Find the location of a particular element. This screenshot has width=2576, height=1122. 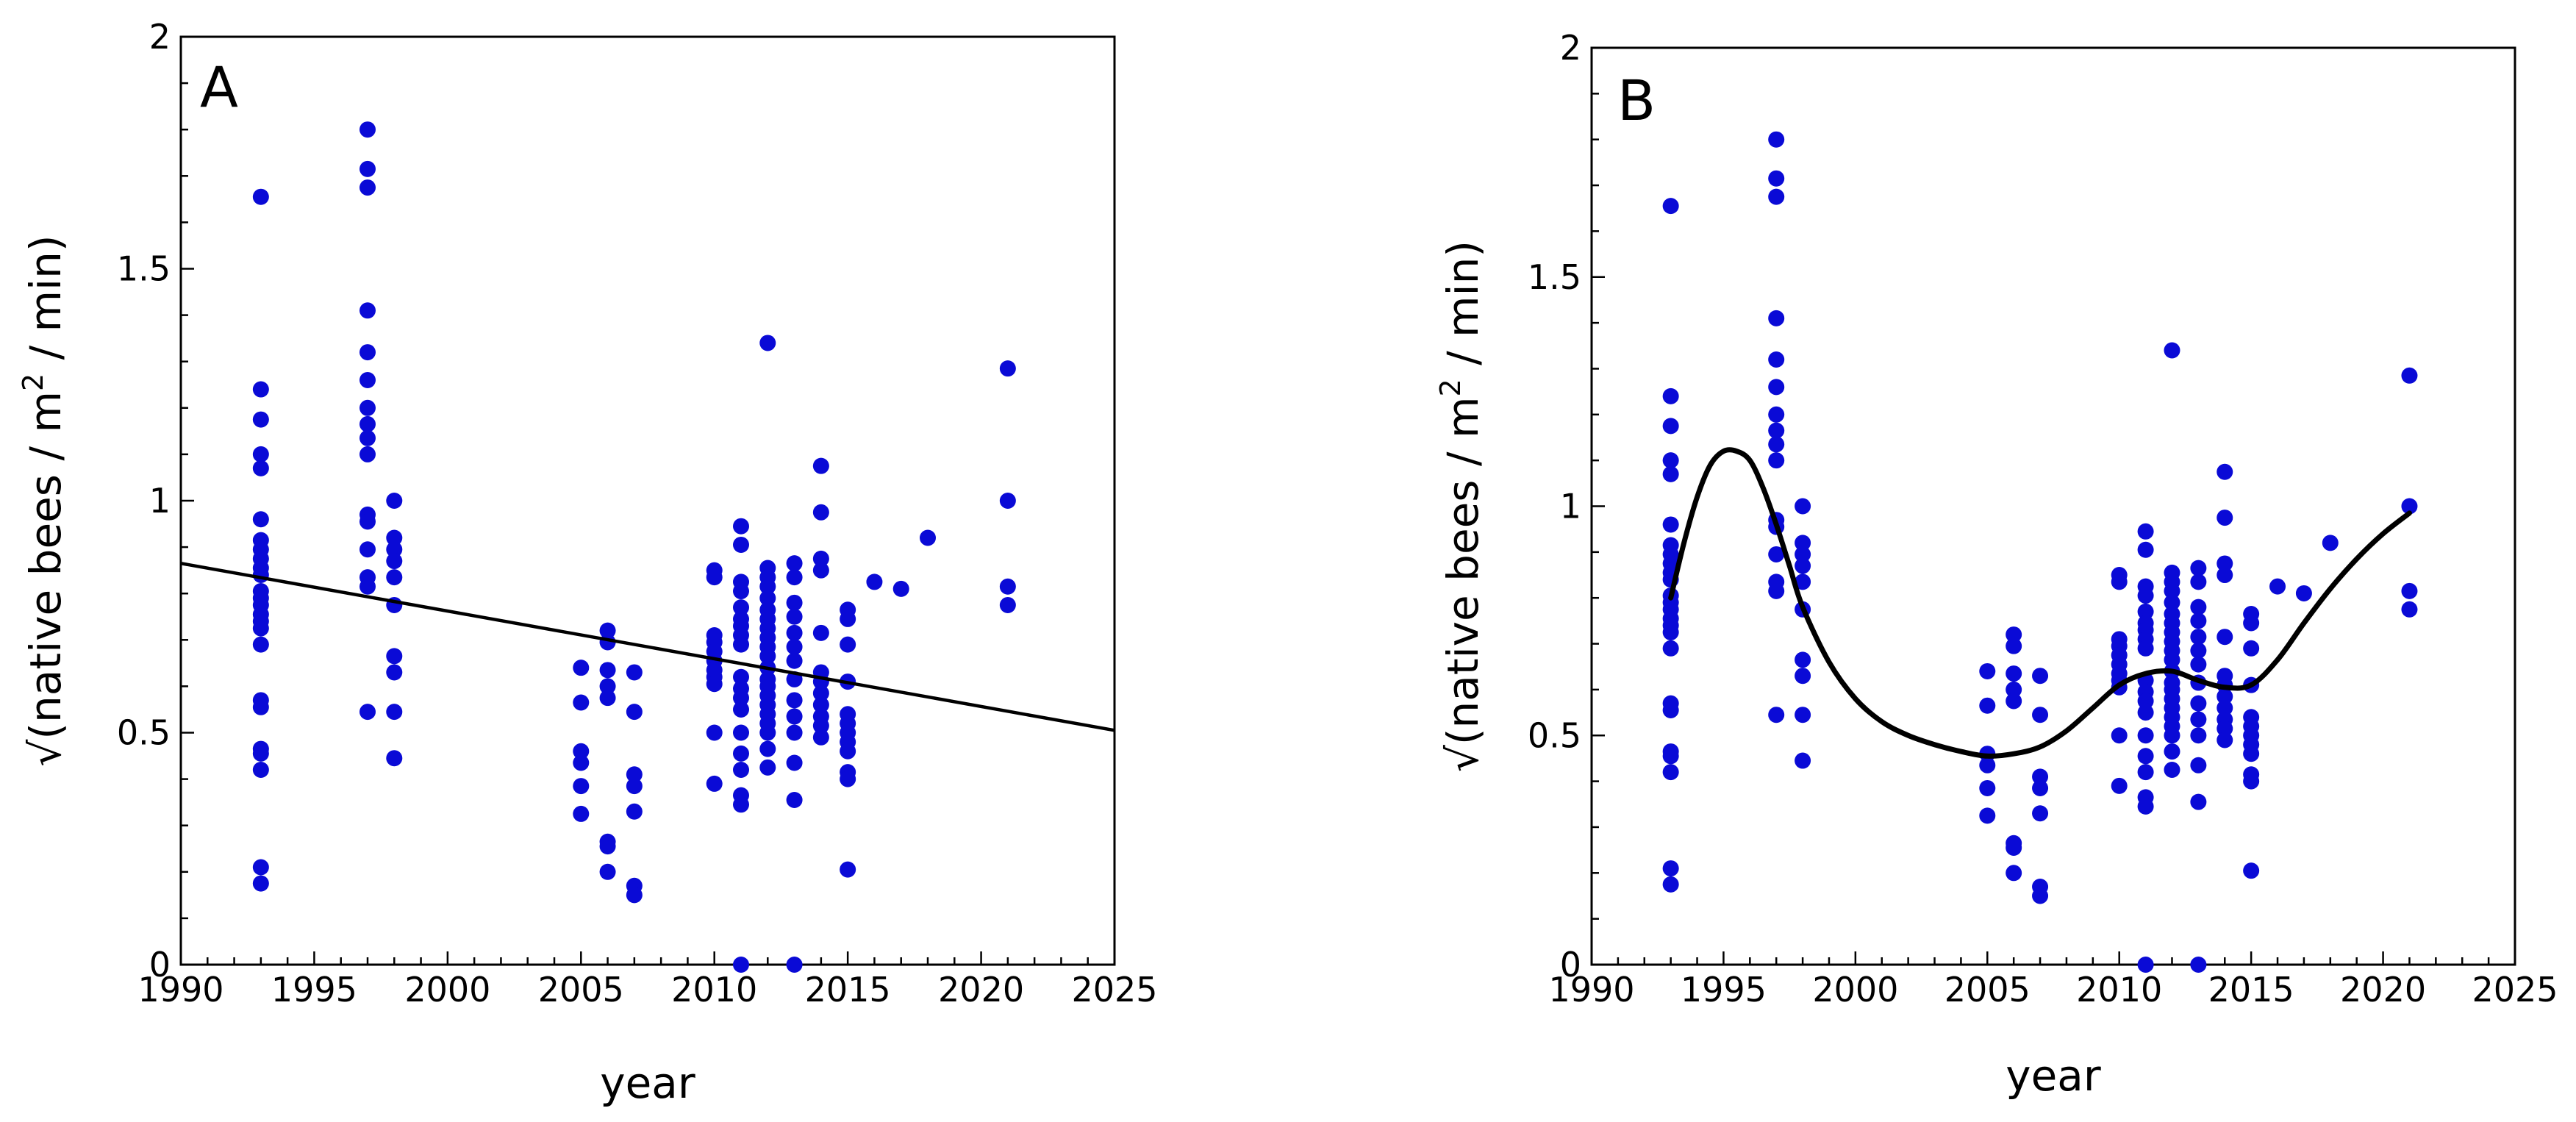

y-axis-title-main: √(native bees / m is located at coordinates (46, 579).